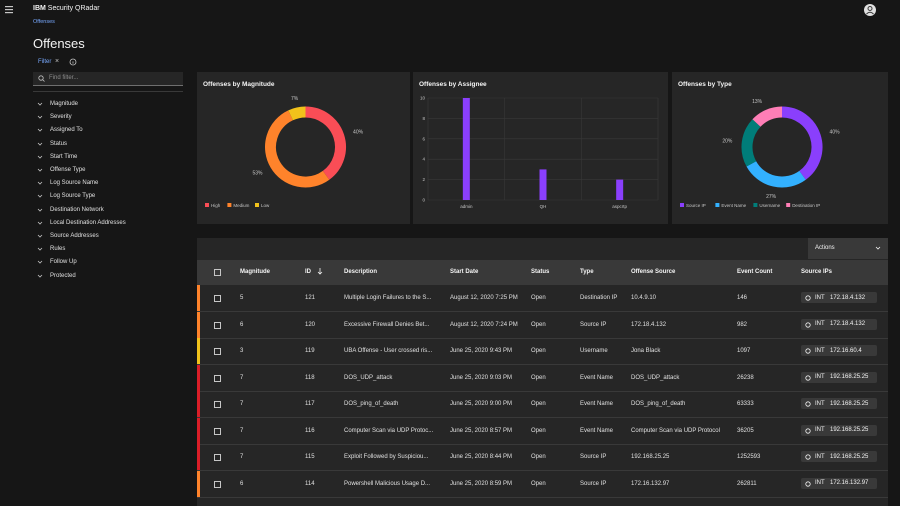  What do you see at coordinates (481, 404) in the screenshot?
I see `table-cell: June 25, 2020 9:00 PM` at bounding box center [481, 404].